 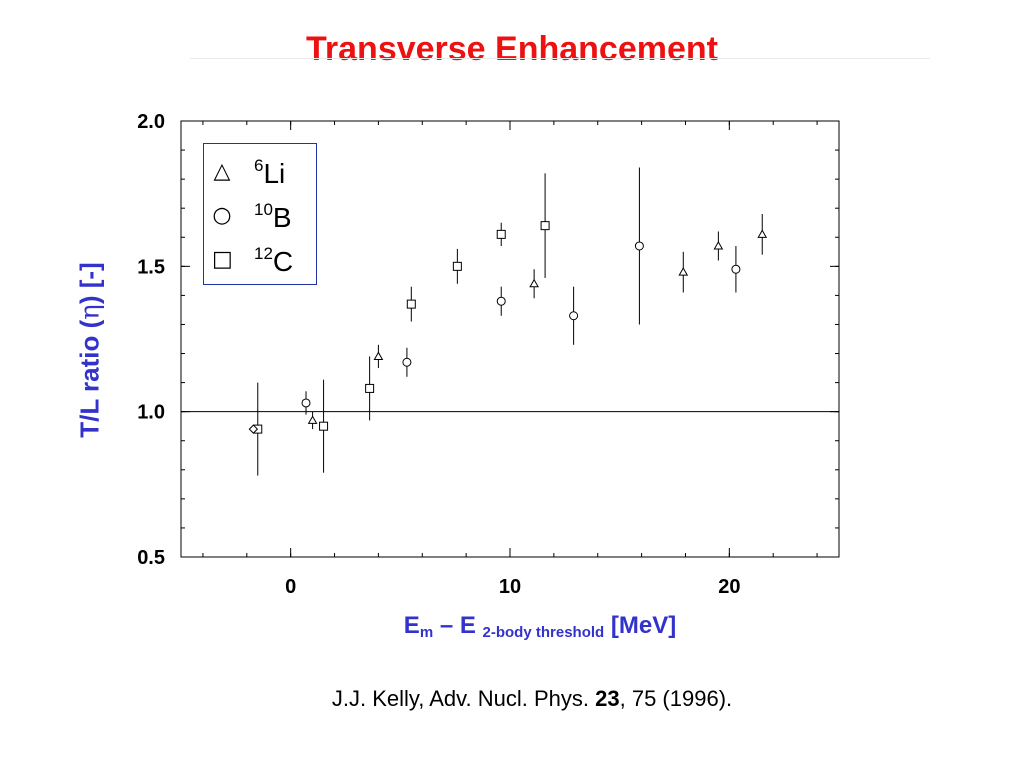 I want to click on legend-mass-c12: 12, so click(x=263, y=253).